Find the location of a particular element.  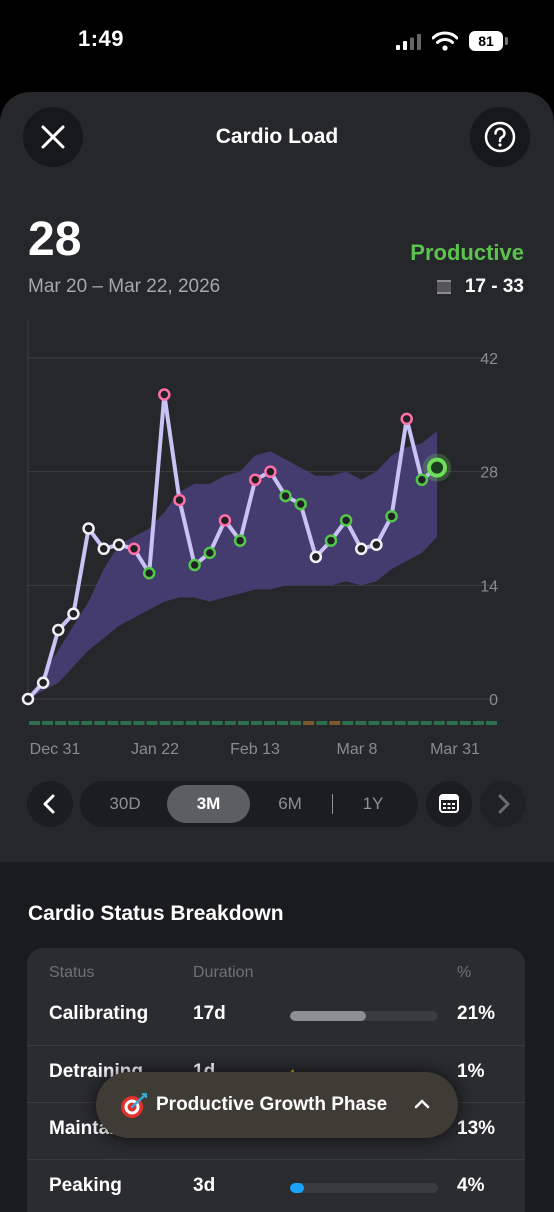

row-status: Calibrating is located at coordinates (99, 1013).